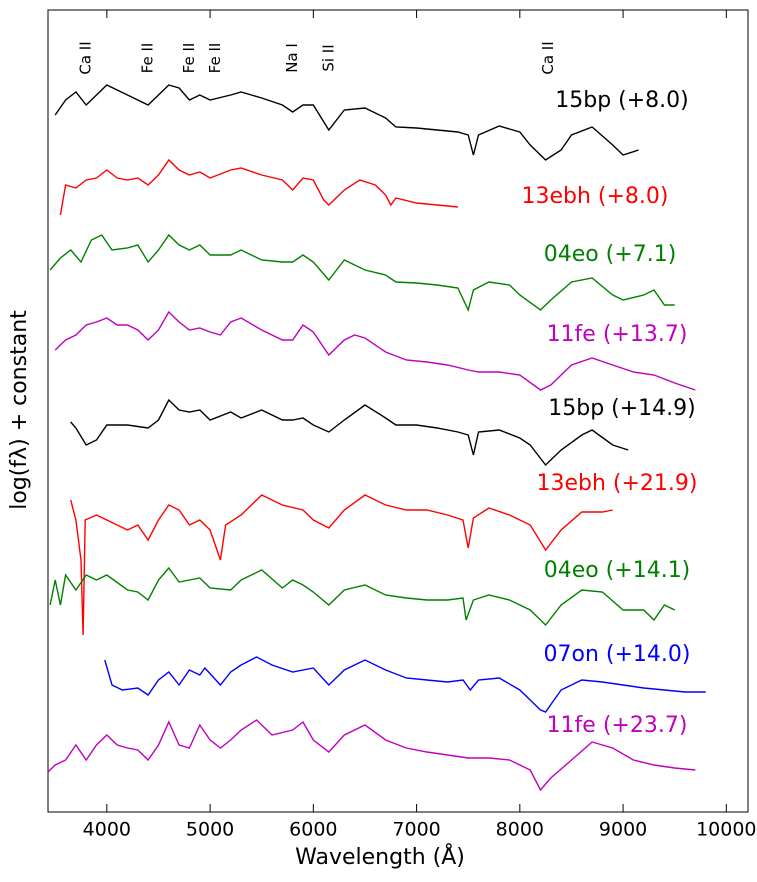 This screenshot has width=757, height=882. Describe the element at coordinates (610, 254) in the screenshot. I see `series-label: 04eo (+7.1)` at that location.